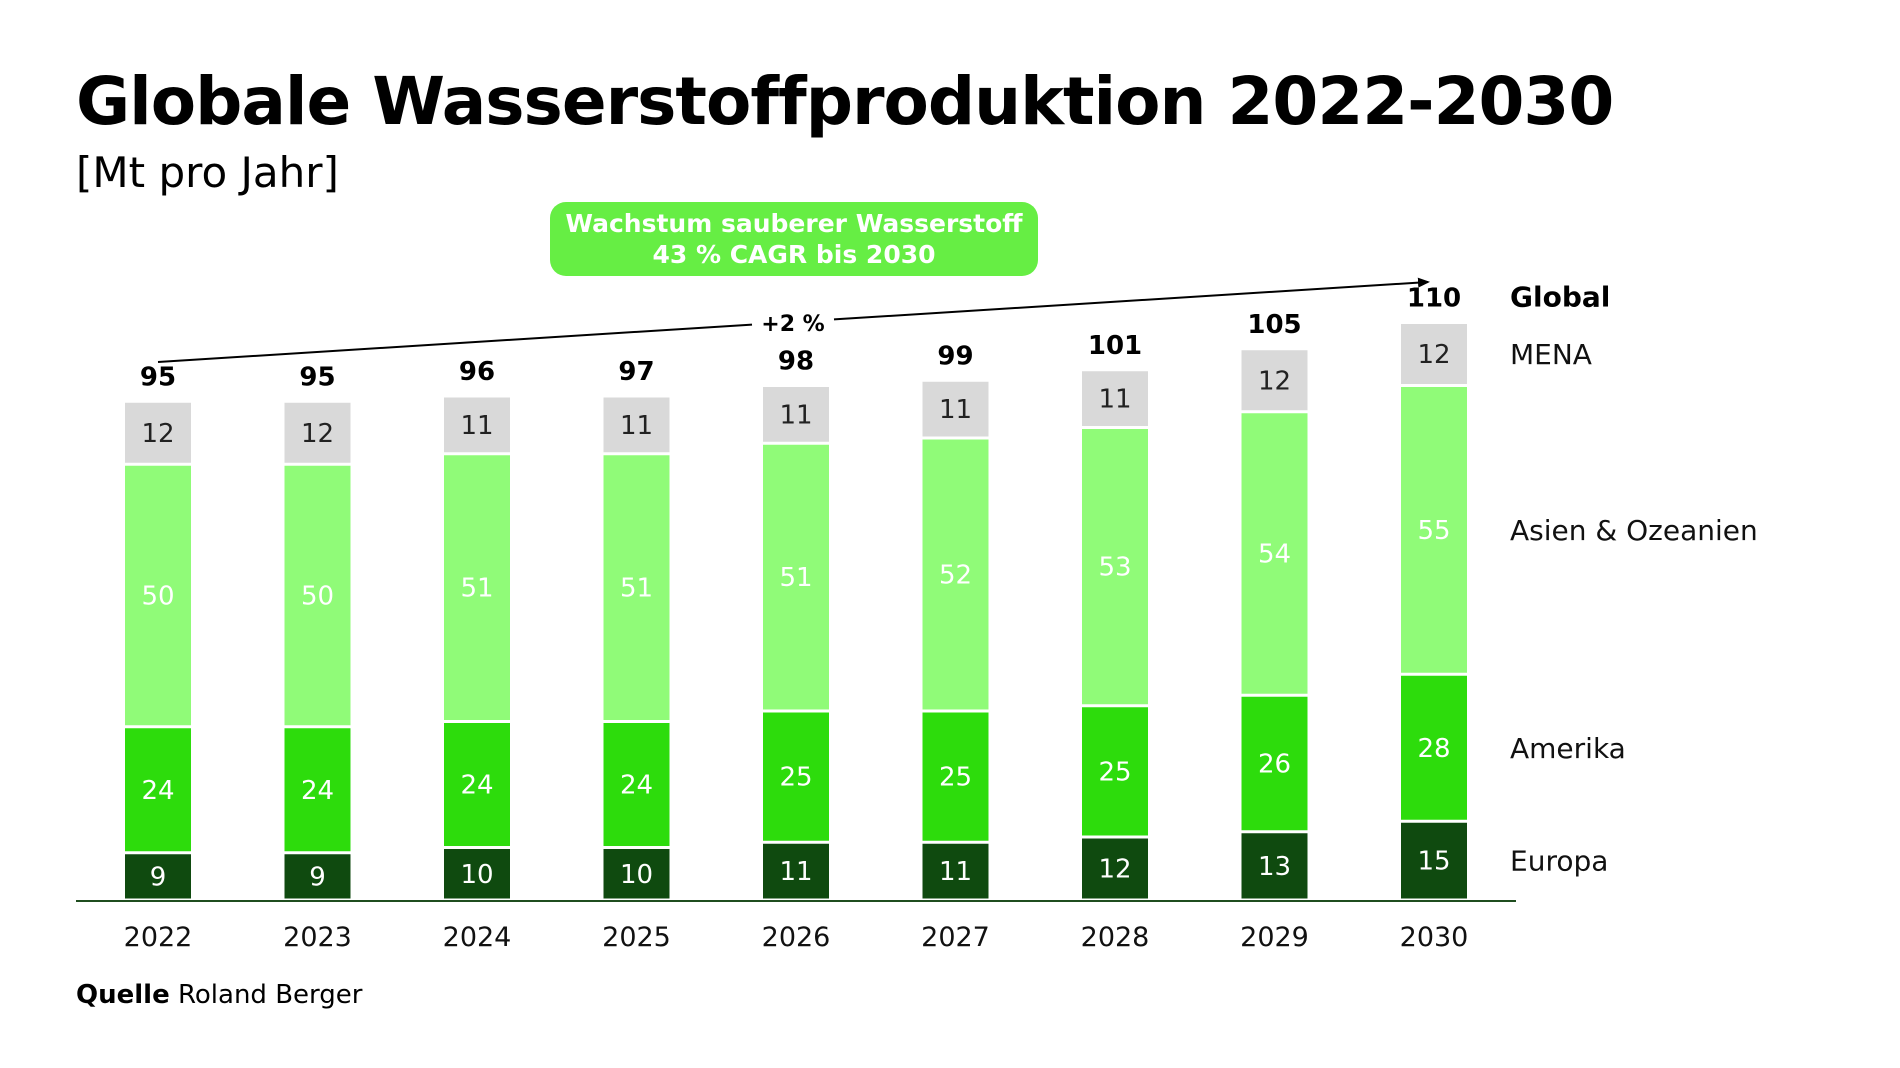 The height and width of the screenshot is (1068, 1900). What do you see at coordinates (317, 937) in the screenshot?
I see `x-tick-label-2023: 2023` at bounding box center [317, 937].